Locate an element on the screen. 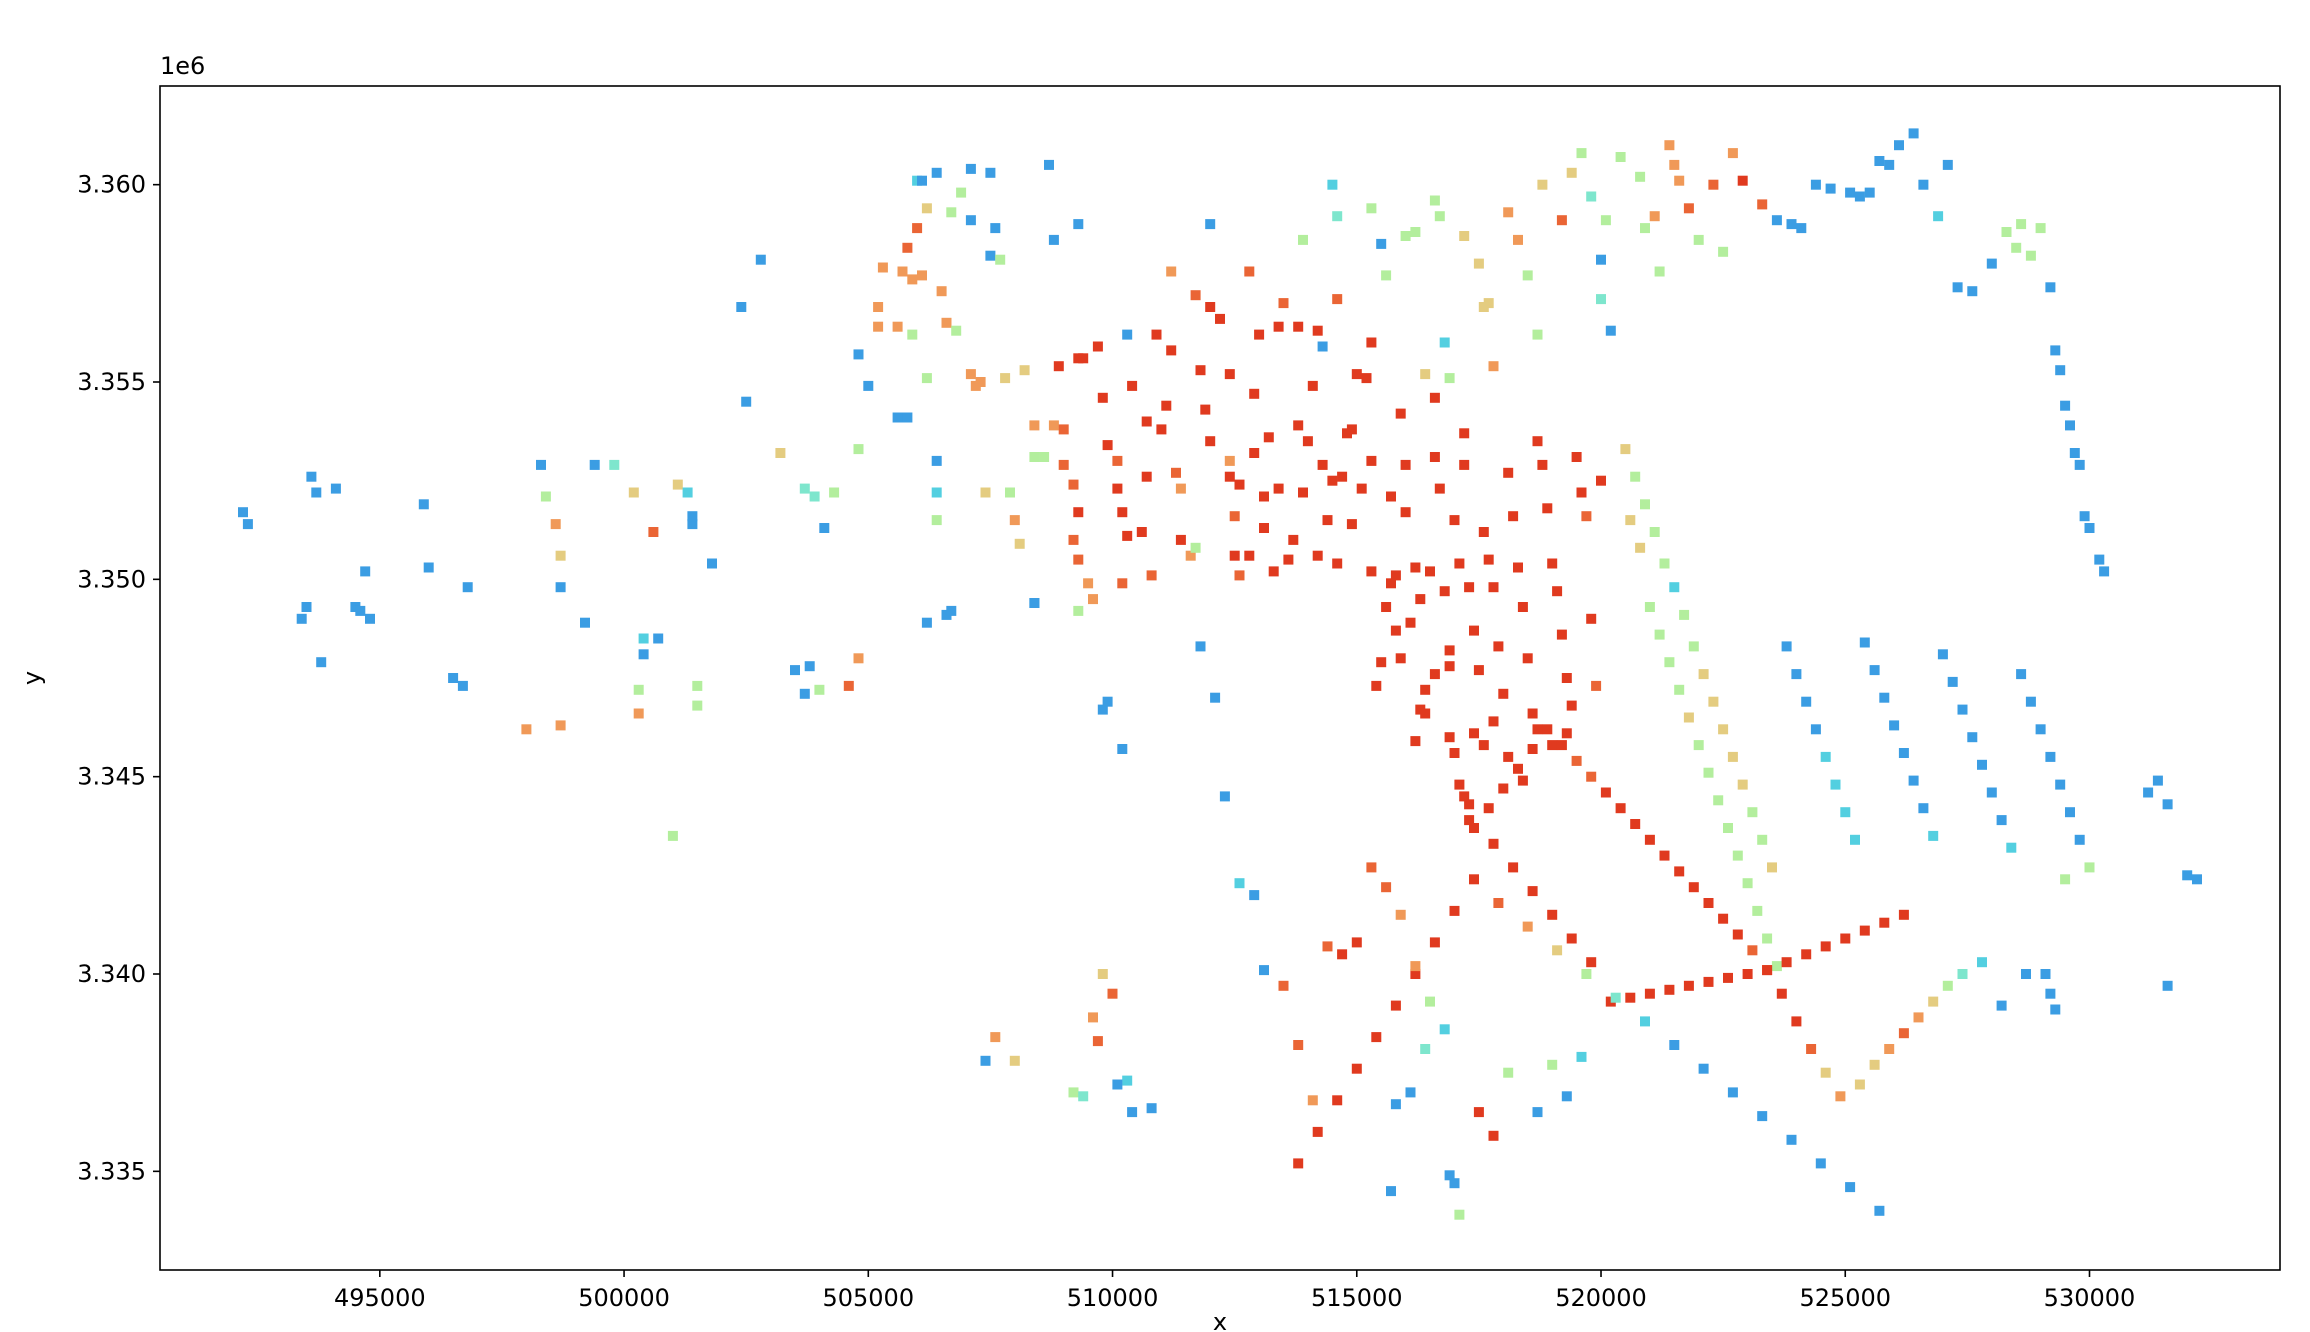 The width and height of the screenshot is (2310, 1332). x-tick-label: 515000 is located at coordinates (1357, 1298).